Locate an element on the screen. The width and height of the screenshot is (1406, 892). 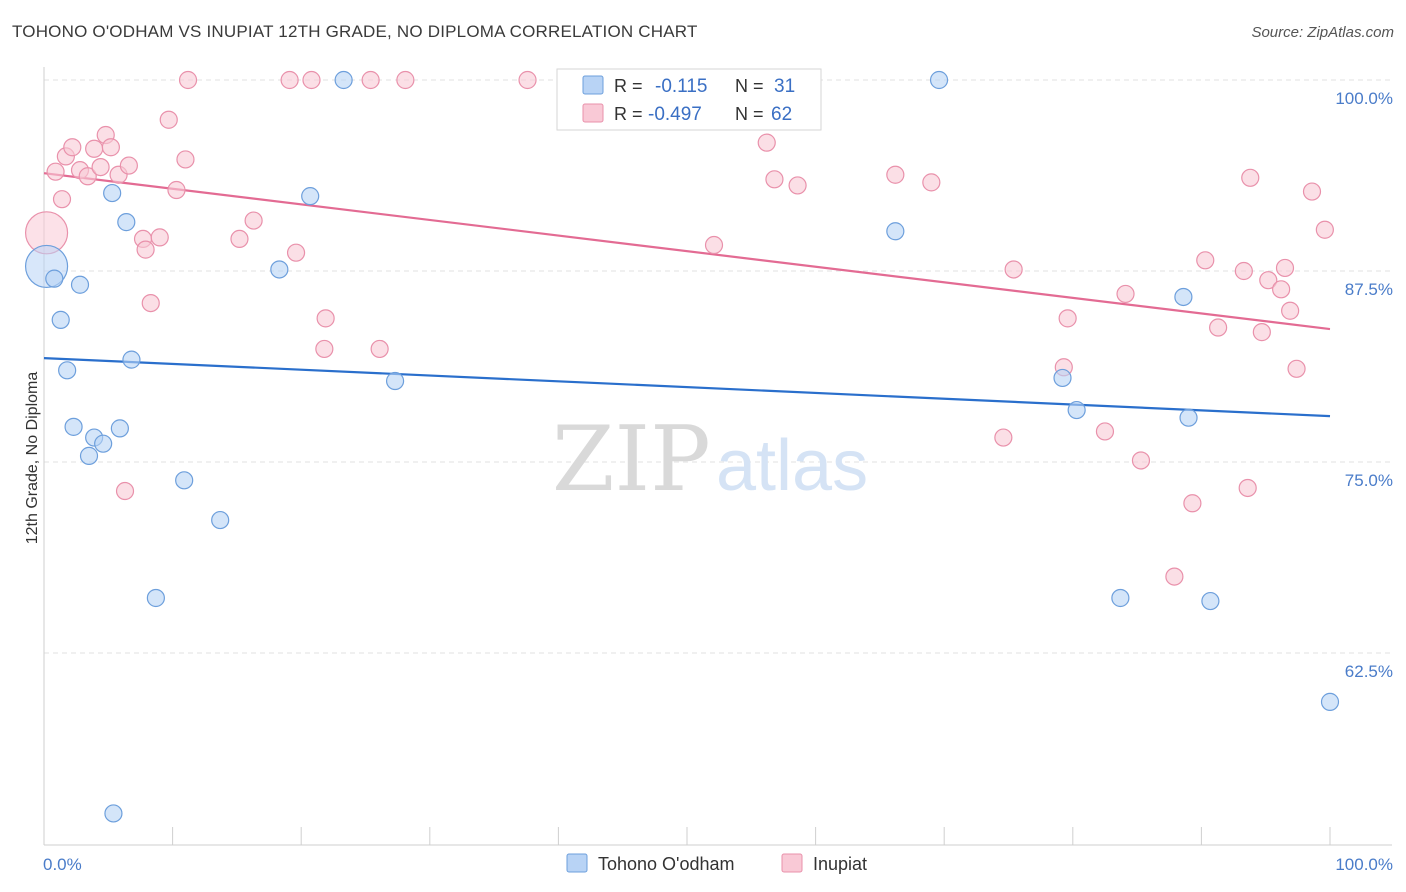
legend-n-label-inupiat: N = is located at coordinates (749, 114).